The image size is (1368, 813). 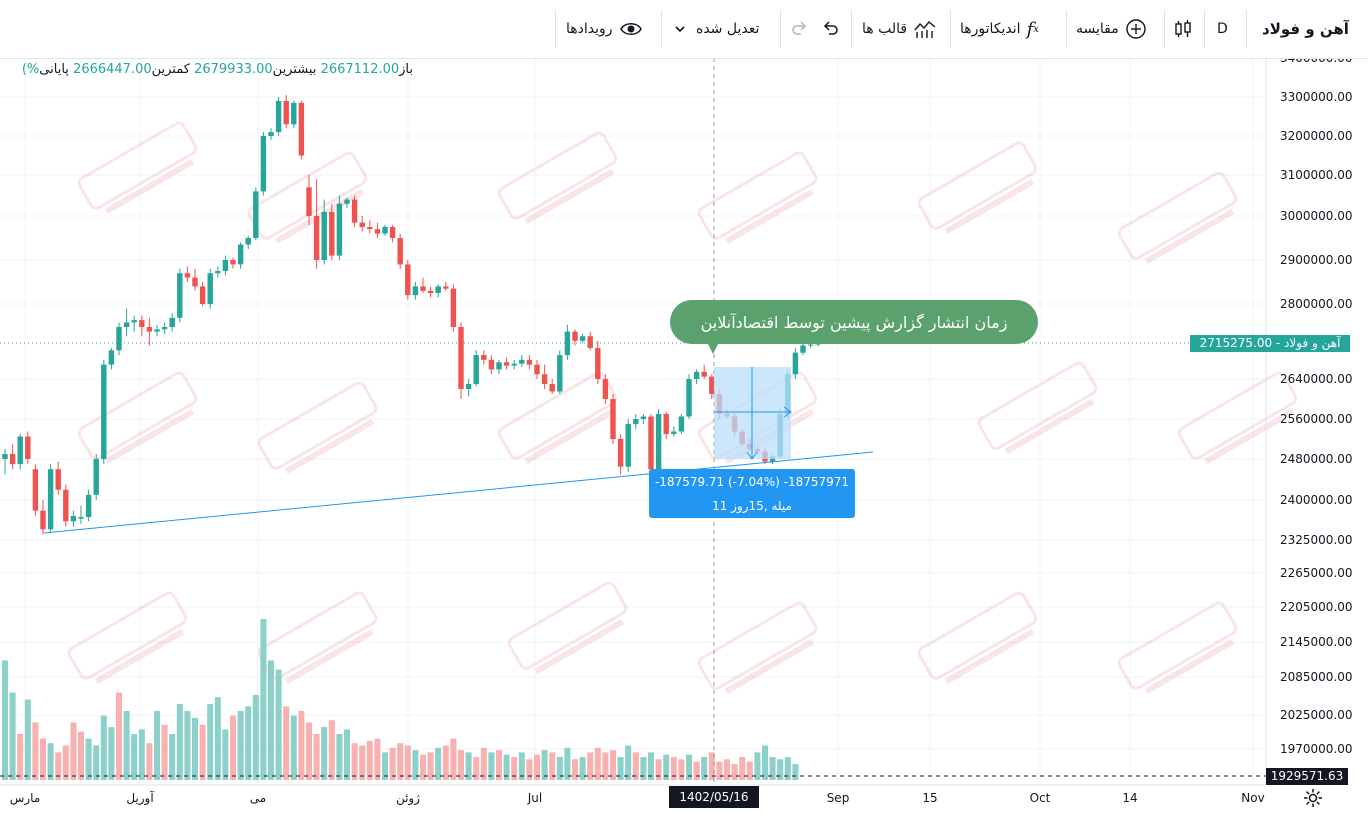 What do you see at coordinates (1252, 798) in the screenshot?
I see `time-tick-label: Nov` at bounding box center [1252, 798].